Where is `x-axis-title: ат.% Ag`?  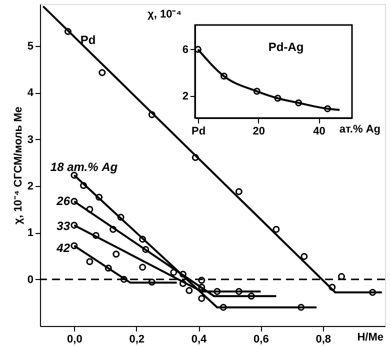 x-axis-title: ат.% Ag is located at coordinates (359, 130).